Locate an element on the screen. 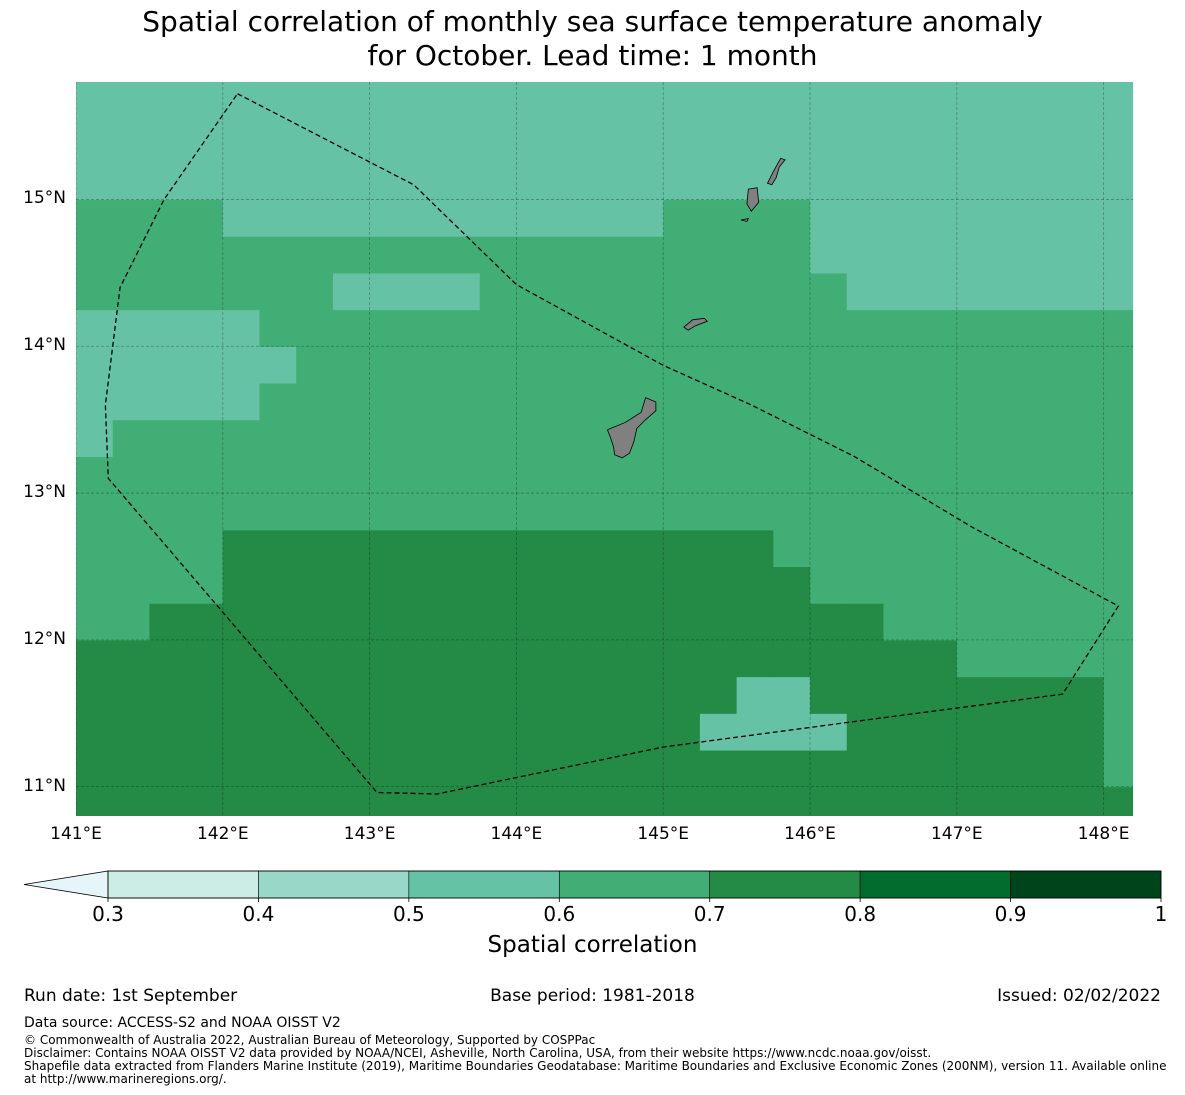  lat-tick-label: 11°N is located at coordinates (44, 785).